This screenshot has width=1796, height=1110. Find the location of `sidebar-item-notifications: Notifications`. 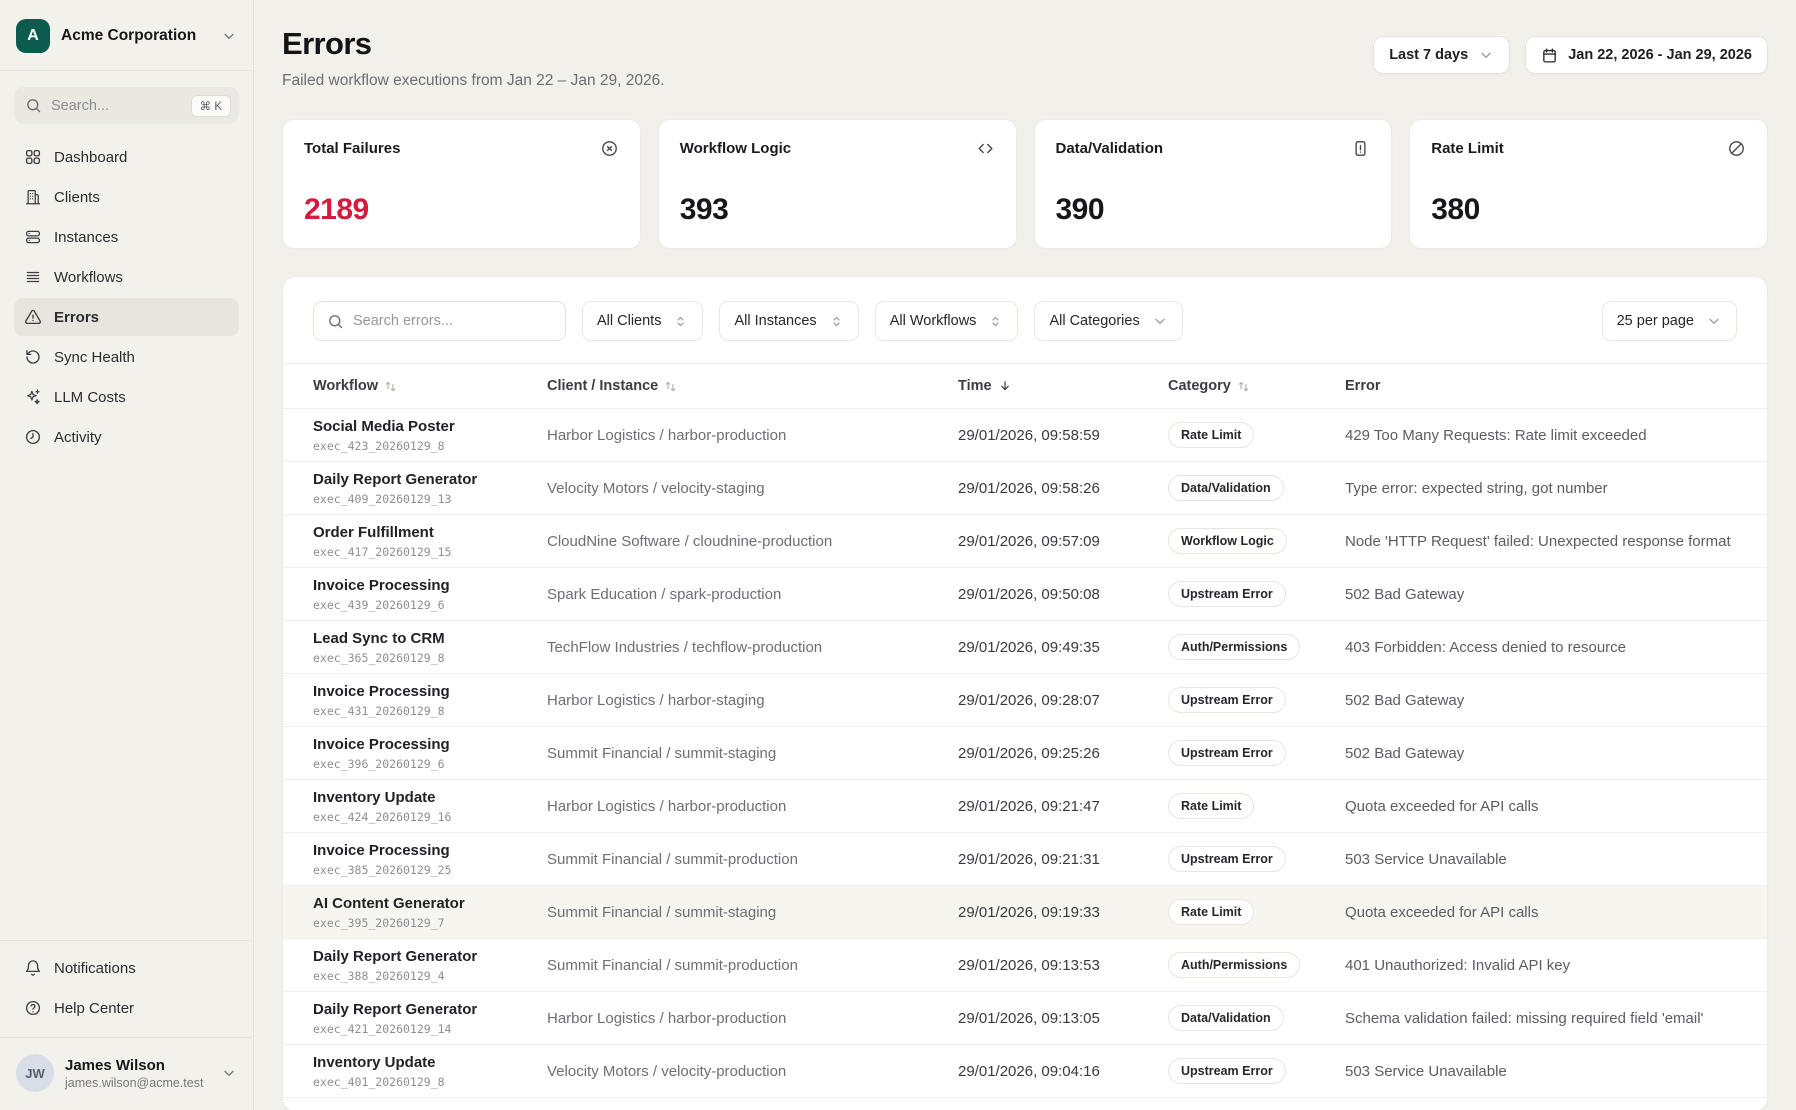

sidebar-item-notifications: Notifications is located at coordinates (126, 968).